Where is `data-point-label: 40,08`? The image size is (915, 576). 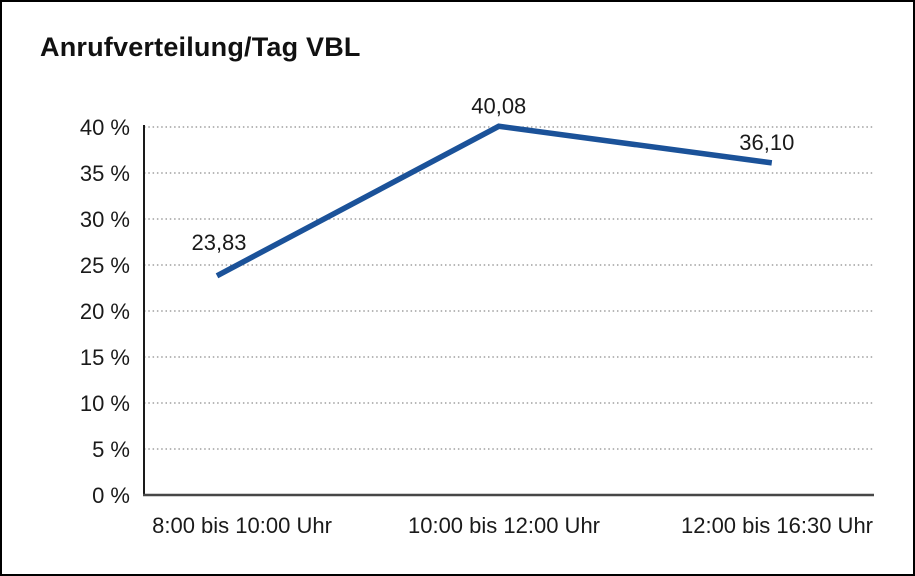
data-point-label: 40,08 is located at coordinates (498, 105).